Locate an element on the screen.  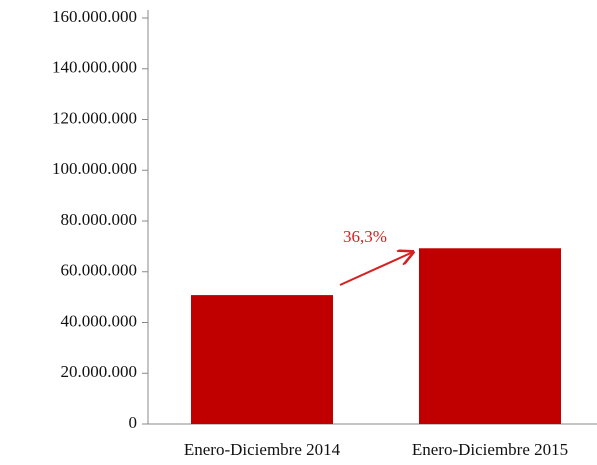
y-tick-label: 20.000.000 is located at coordinates (99, 371).